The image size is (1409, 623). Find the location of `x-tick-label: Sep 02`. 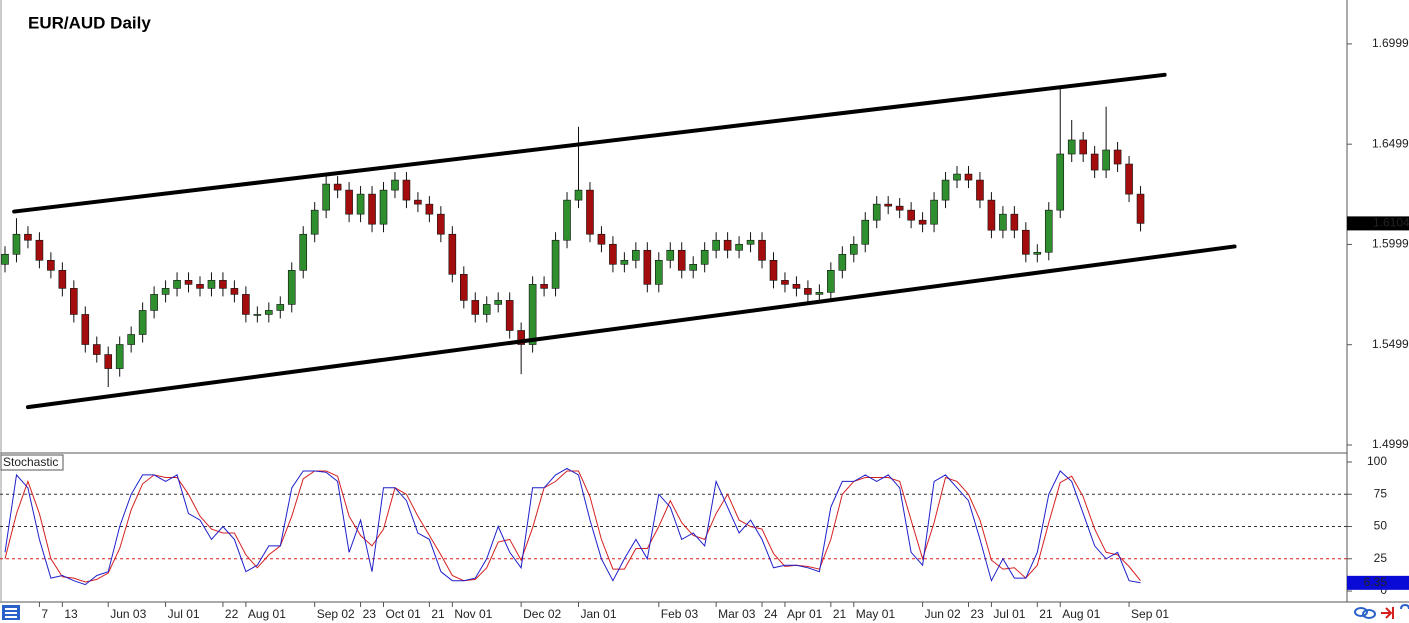

x-tick-label: Sep 02 is located at coordinates (336, 614).